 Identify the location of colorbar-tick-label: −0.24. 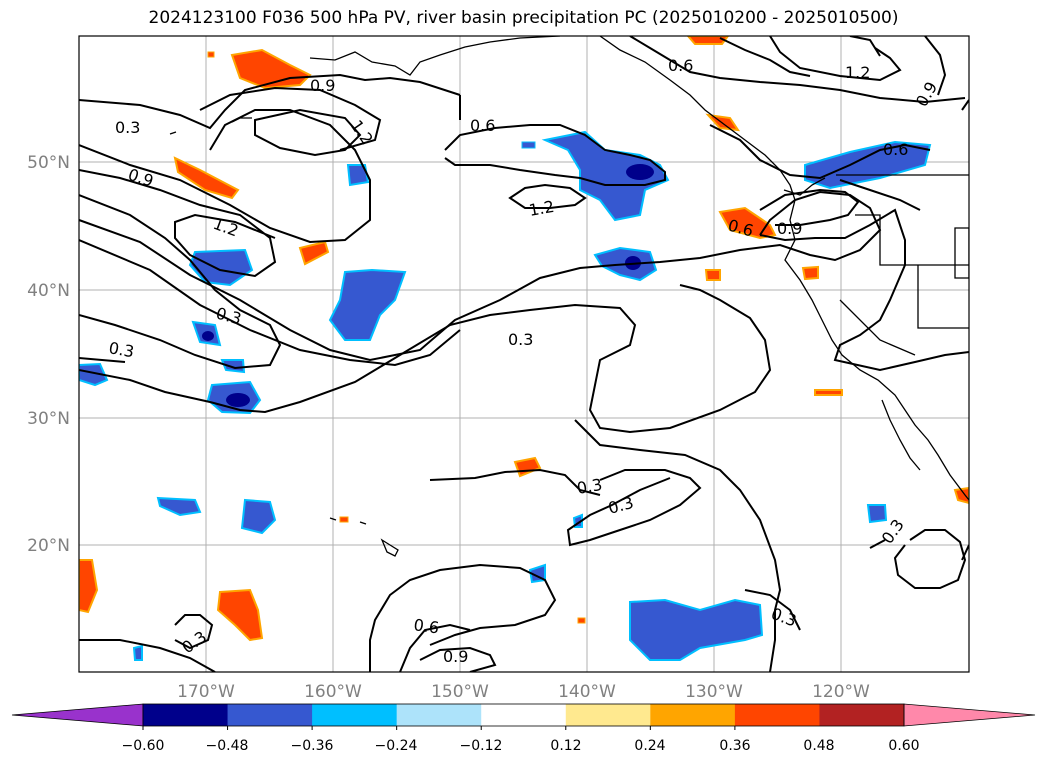
(396, 746).